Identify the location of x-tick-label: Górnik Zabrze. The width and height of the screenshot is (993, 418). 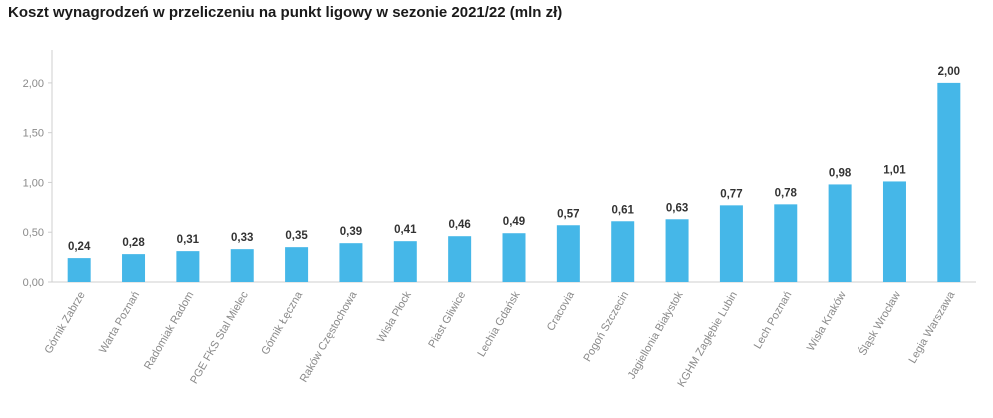
(65, 323).